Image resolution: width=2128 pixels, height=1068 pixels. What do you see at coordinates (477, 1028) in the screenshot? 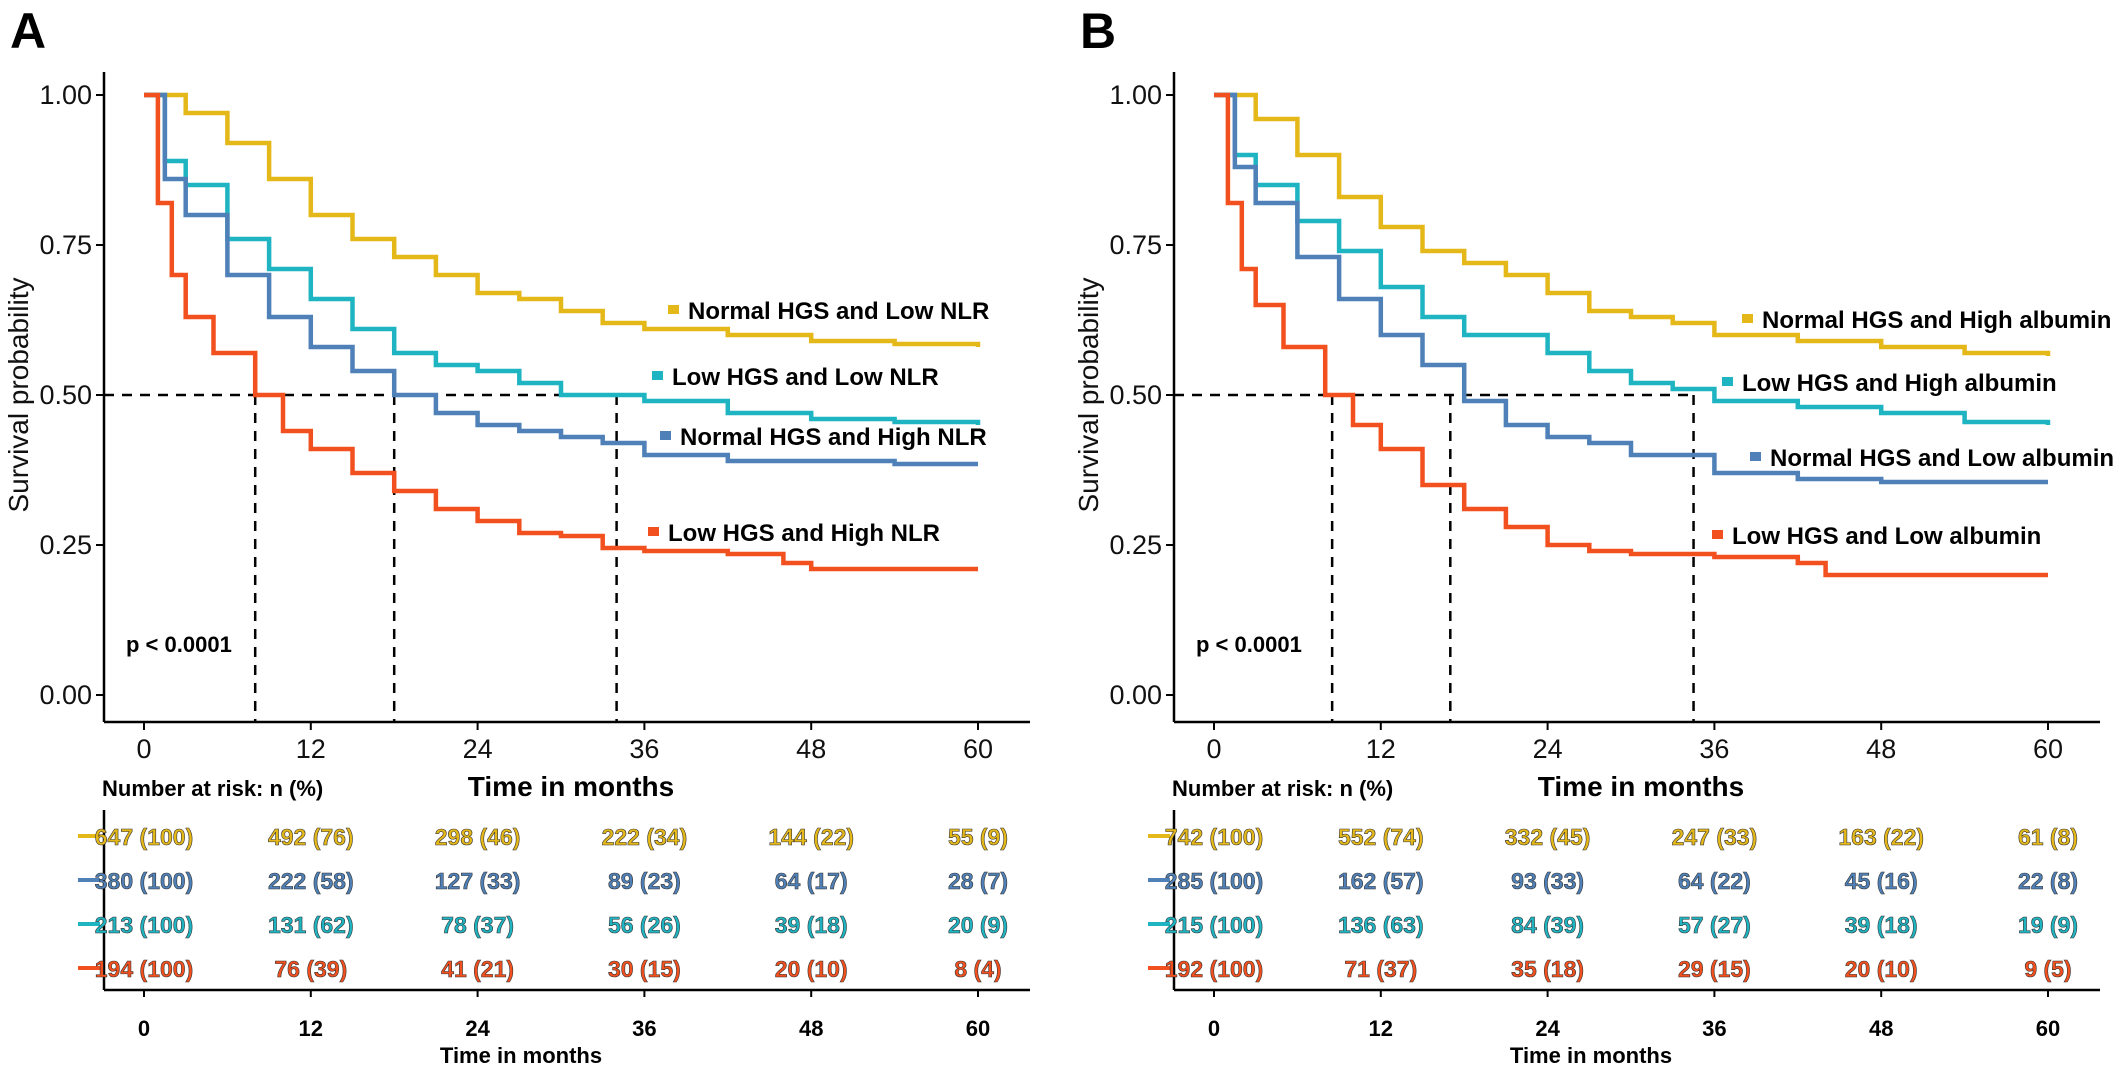
I see `risk-x-tick-label: 24` at bounding box center [477, 1028].